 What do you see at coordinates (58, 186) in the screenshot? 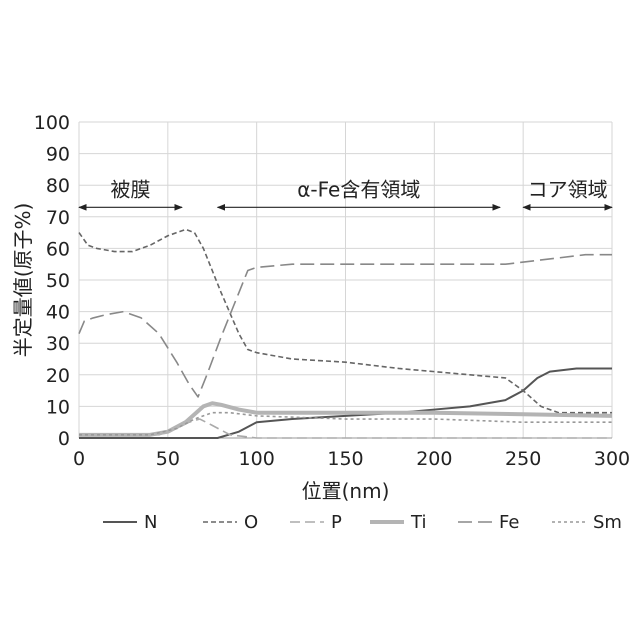
I see `y-tick-label: 80` at bounding box center [58, 186].